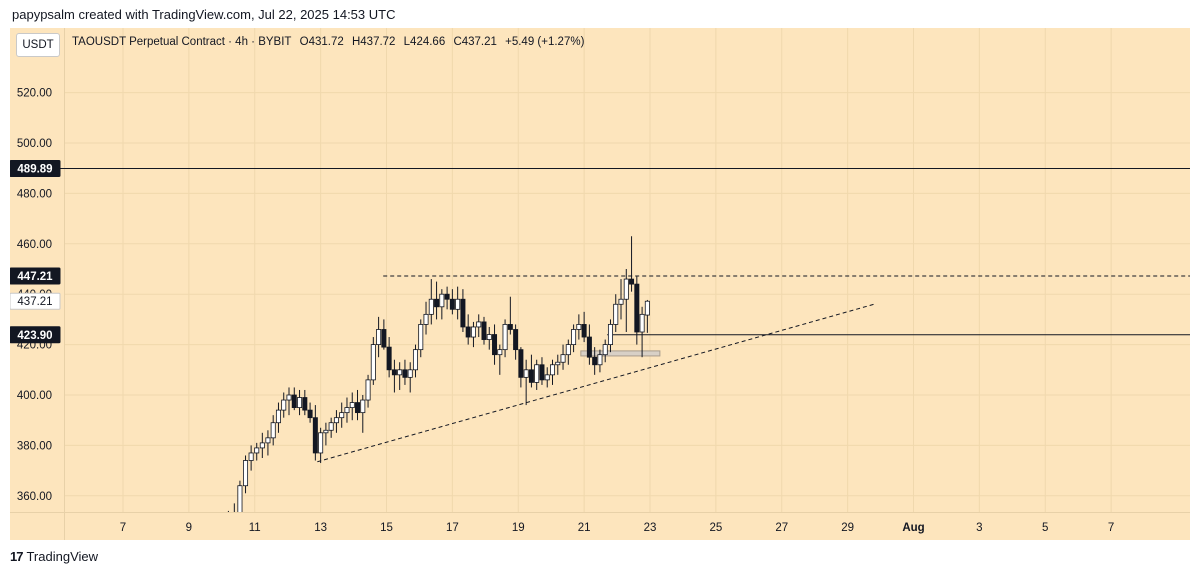 The width and height of the screenshot is (1199, 576). I want to click on ascending-trendline, so click(596, 383).